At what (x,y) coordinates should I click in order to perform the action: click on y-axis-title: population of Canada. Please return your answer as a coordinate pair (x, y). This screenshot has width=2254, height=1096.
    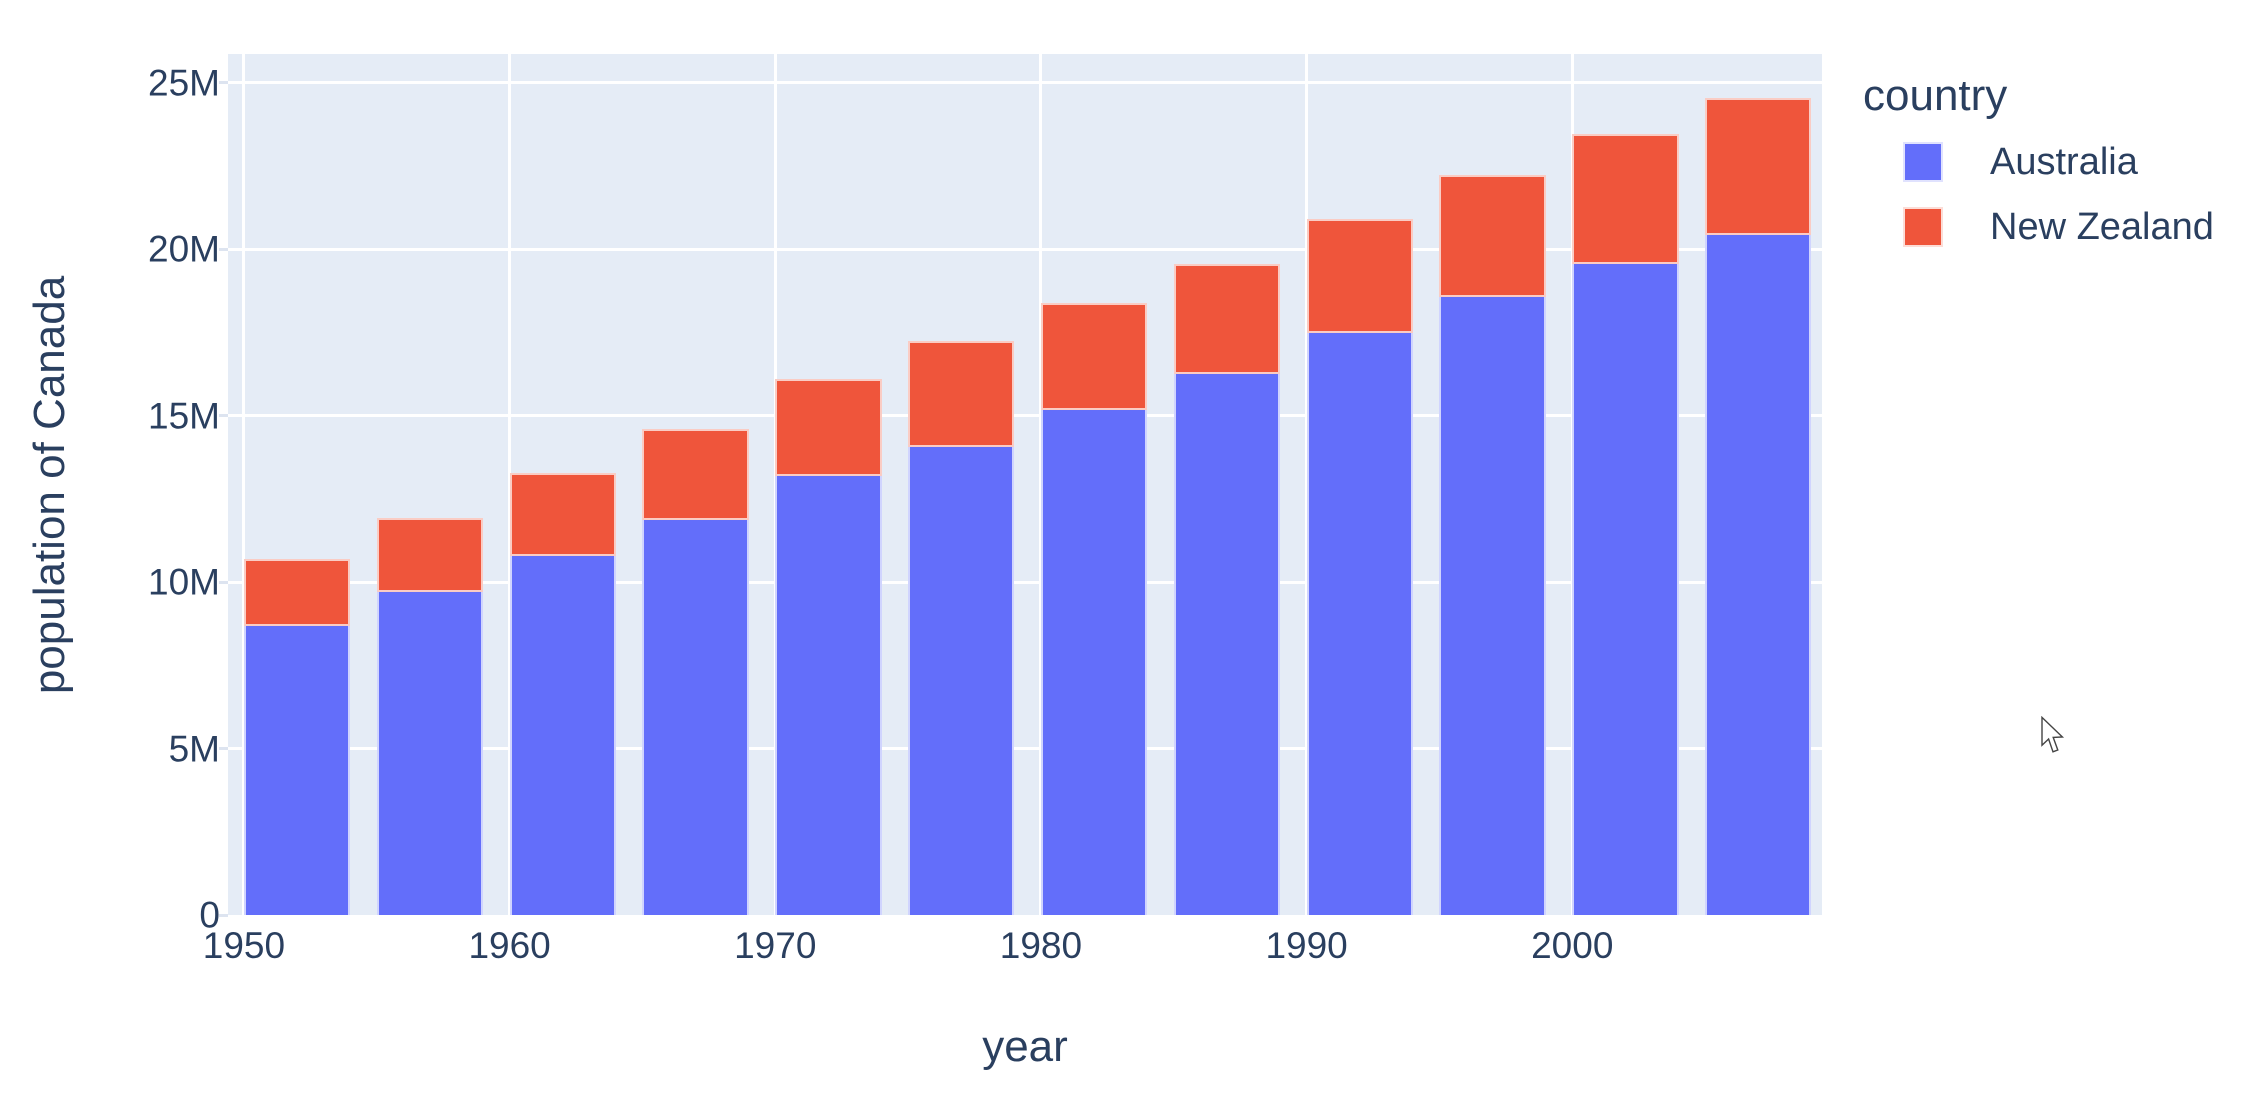
    Looking at the image, I should click on (49, 485).